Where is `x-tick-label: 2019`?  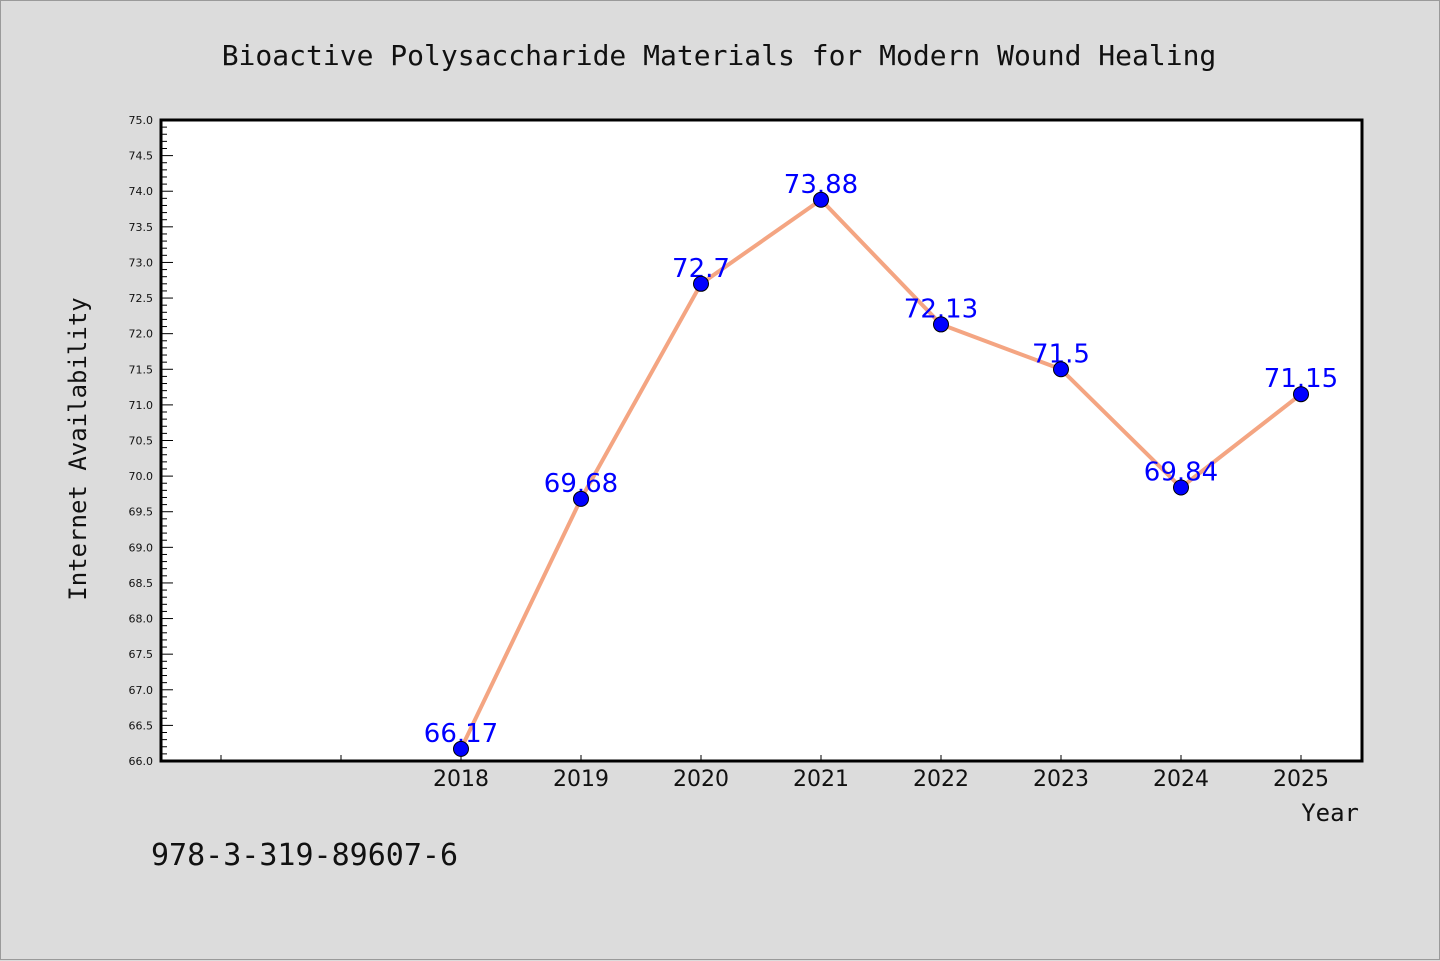 x-tick-label: 2019 is located at coordinates (581, 779).